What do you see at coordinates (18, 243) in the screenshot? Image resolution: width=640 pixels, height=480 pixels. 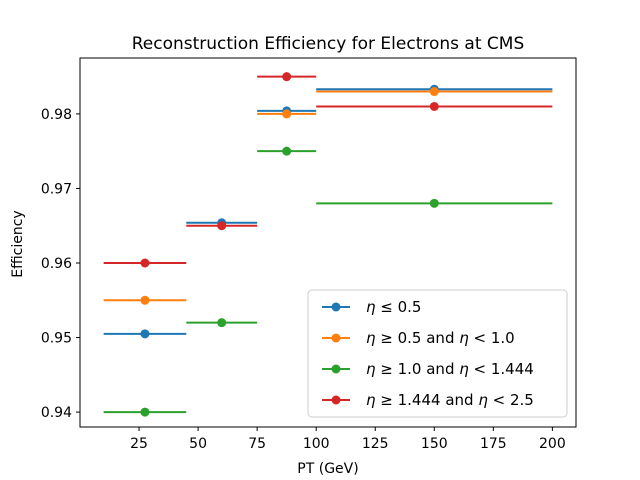 I see `y-axis-title: Efficiency` at bounding box center [18, 243].